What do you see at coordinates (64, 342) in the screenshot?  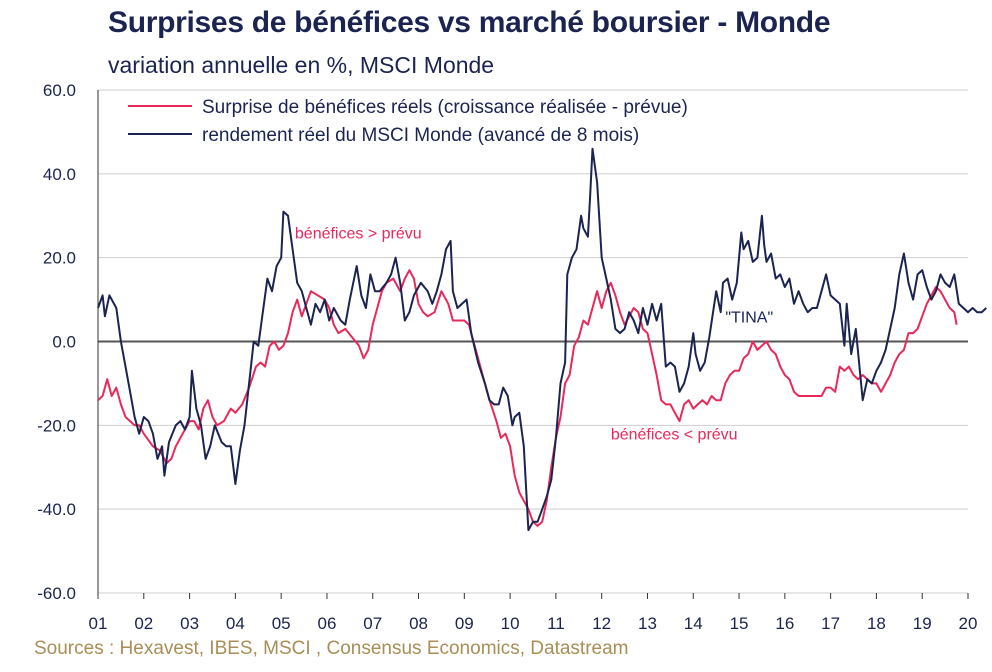 I see `y-tick-label: 0.0` at bounding box center [64, 342].